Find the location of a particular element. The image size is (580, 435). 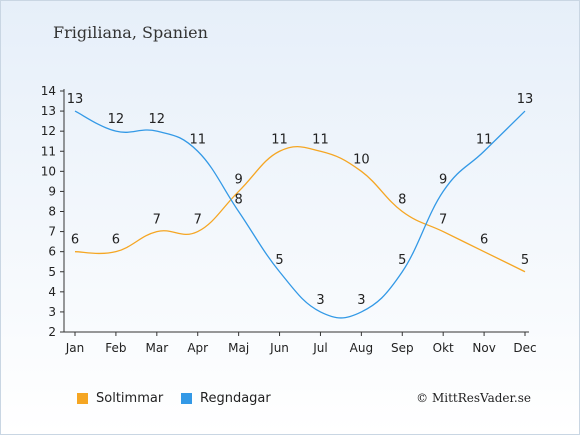

y-tick-label: 3 is located at coordinates (52, 312).